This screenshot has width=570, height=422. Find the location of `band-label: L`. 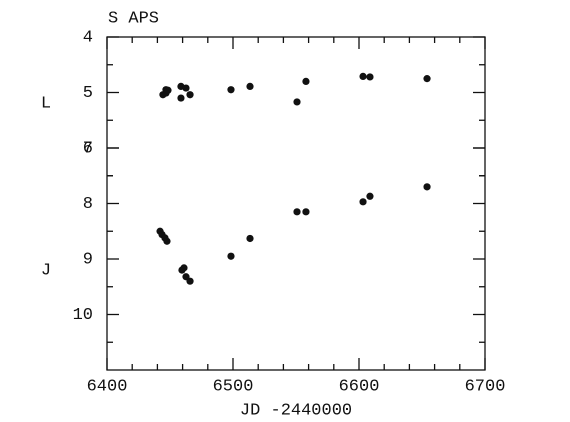

band-label: L is located at coordinates (46, 103).